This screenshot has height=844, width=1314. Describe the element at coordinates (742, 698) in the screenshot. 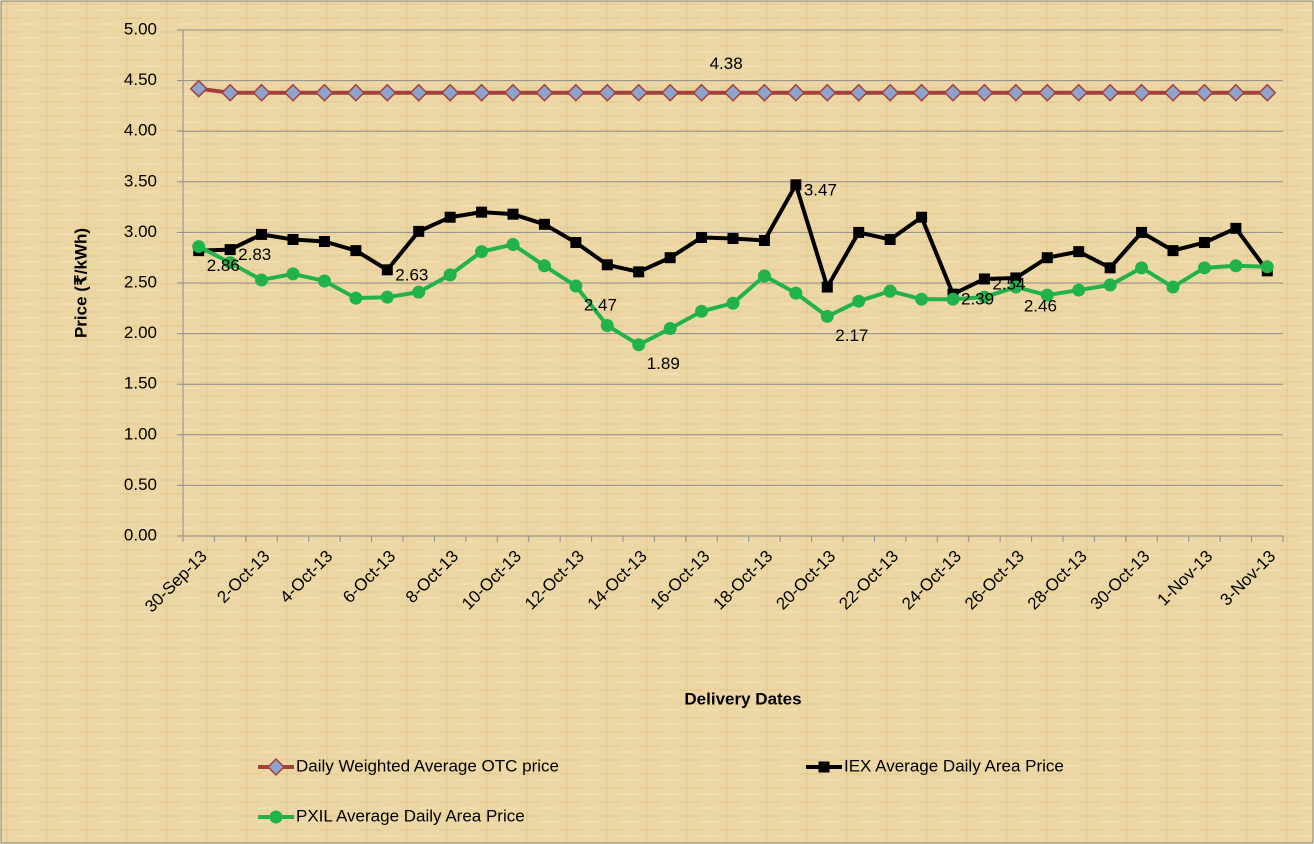

I see `x-axis-title: Delivery Dates` at that location.